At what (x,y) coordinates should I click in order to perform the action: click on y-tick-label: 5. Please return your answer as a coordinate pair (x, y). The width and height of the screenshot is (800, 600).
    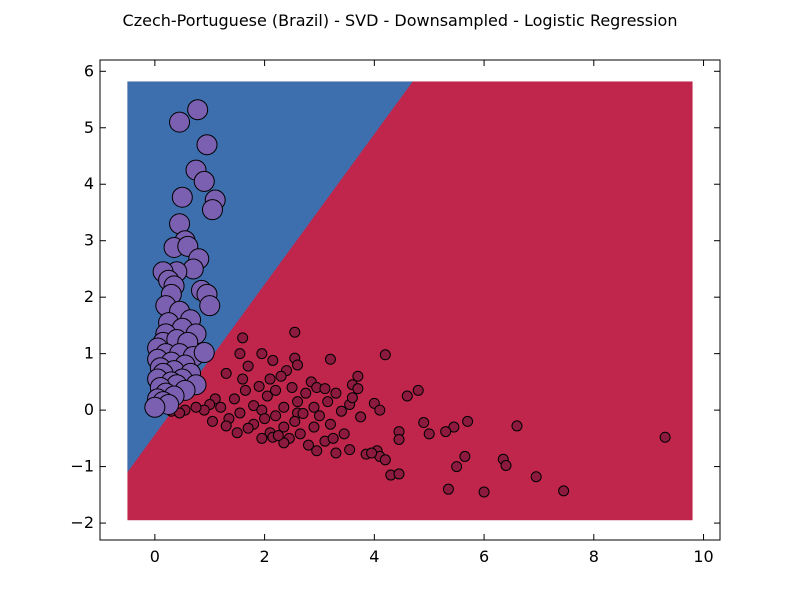
    Looking at the image, I should click on (89, 127).